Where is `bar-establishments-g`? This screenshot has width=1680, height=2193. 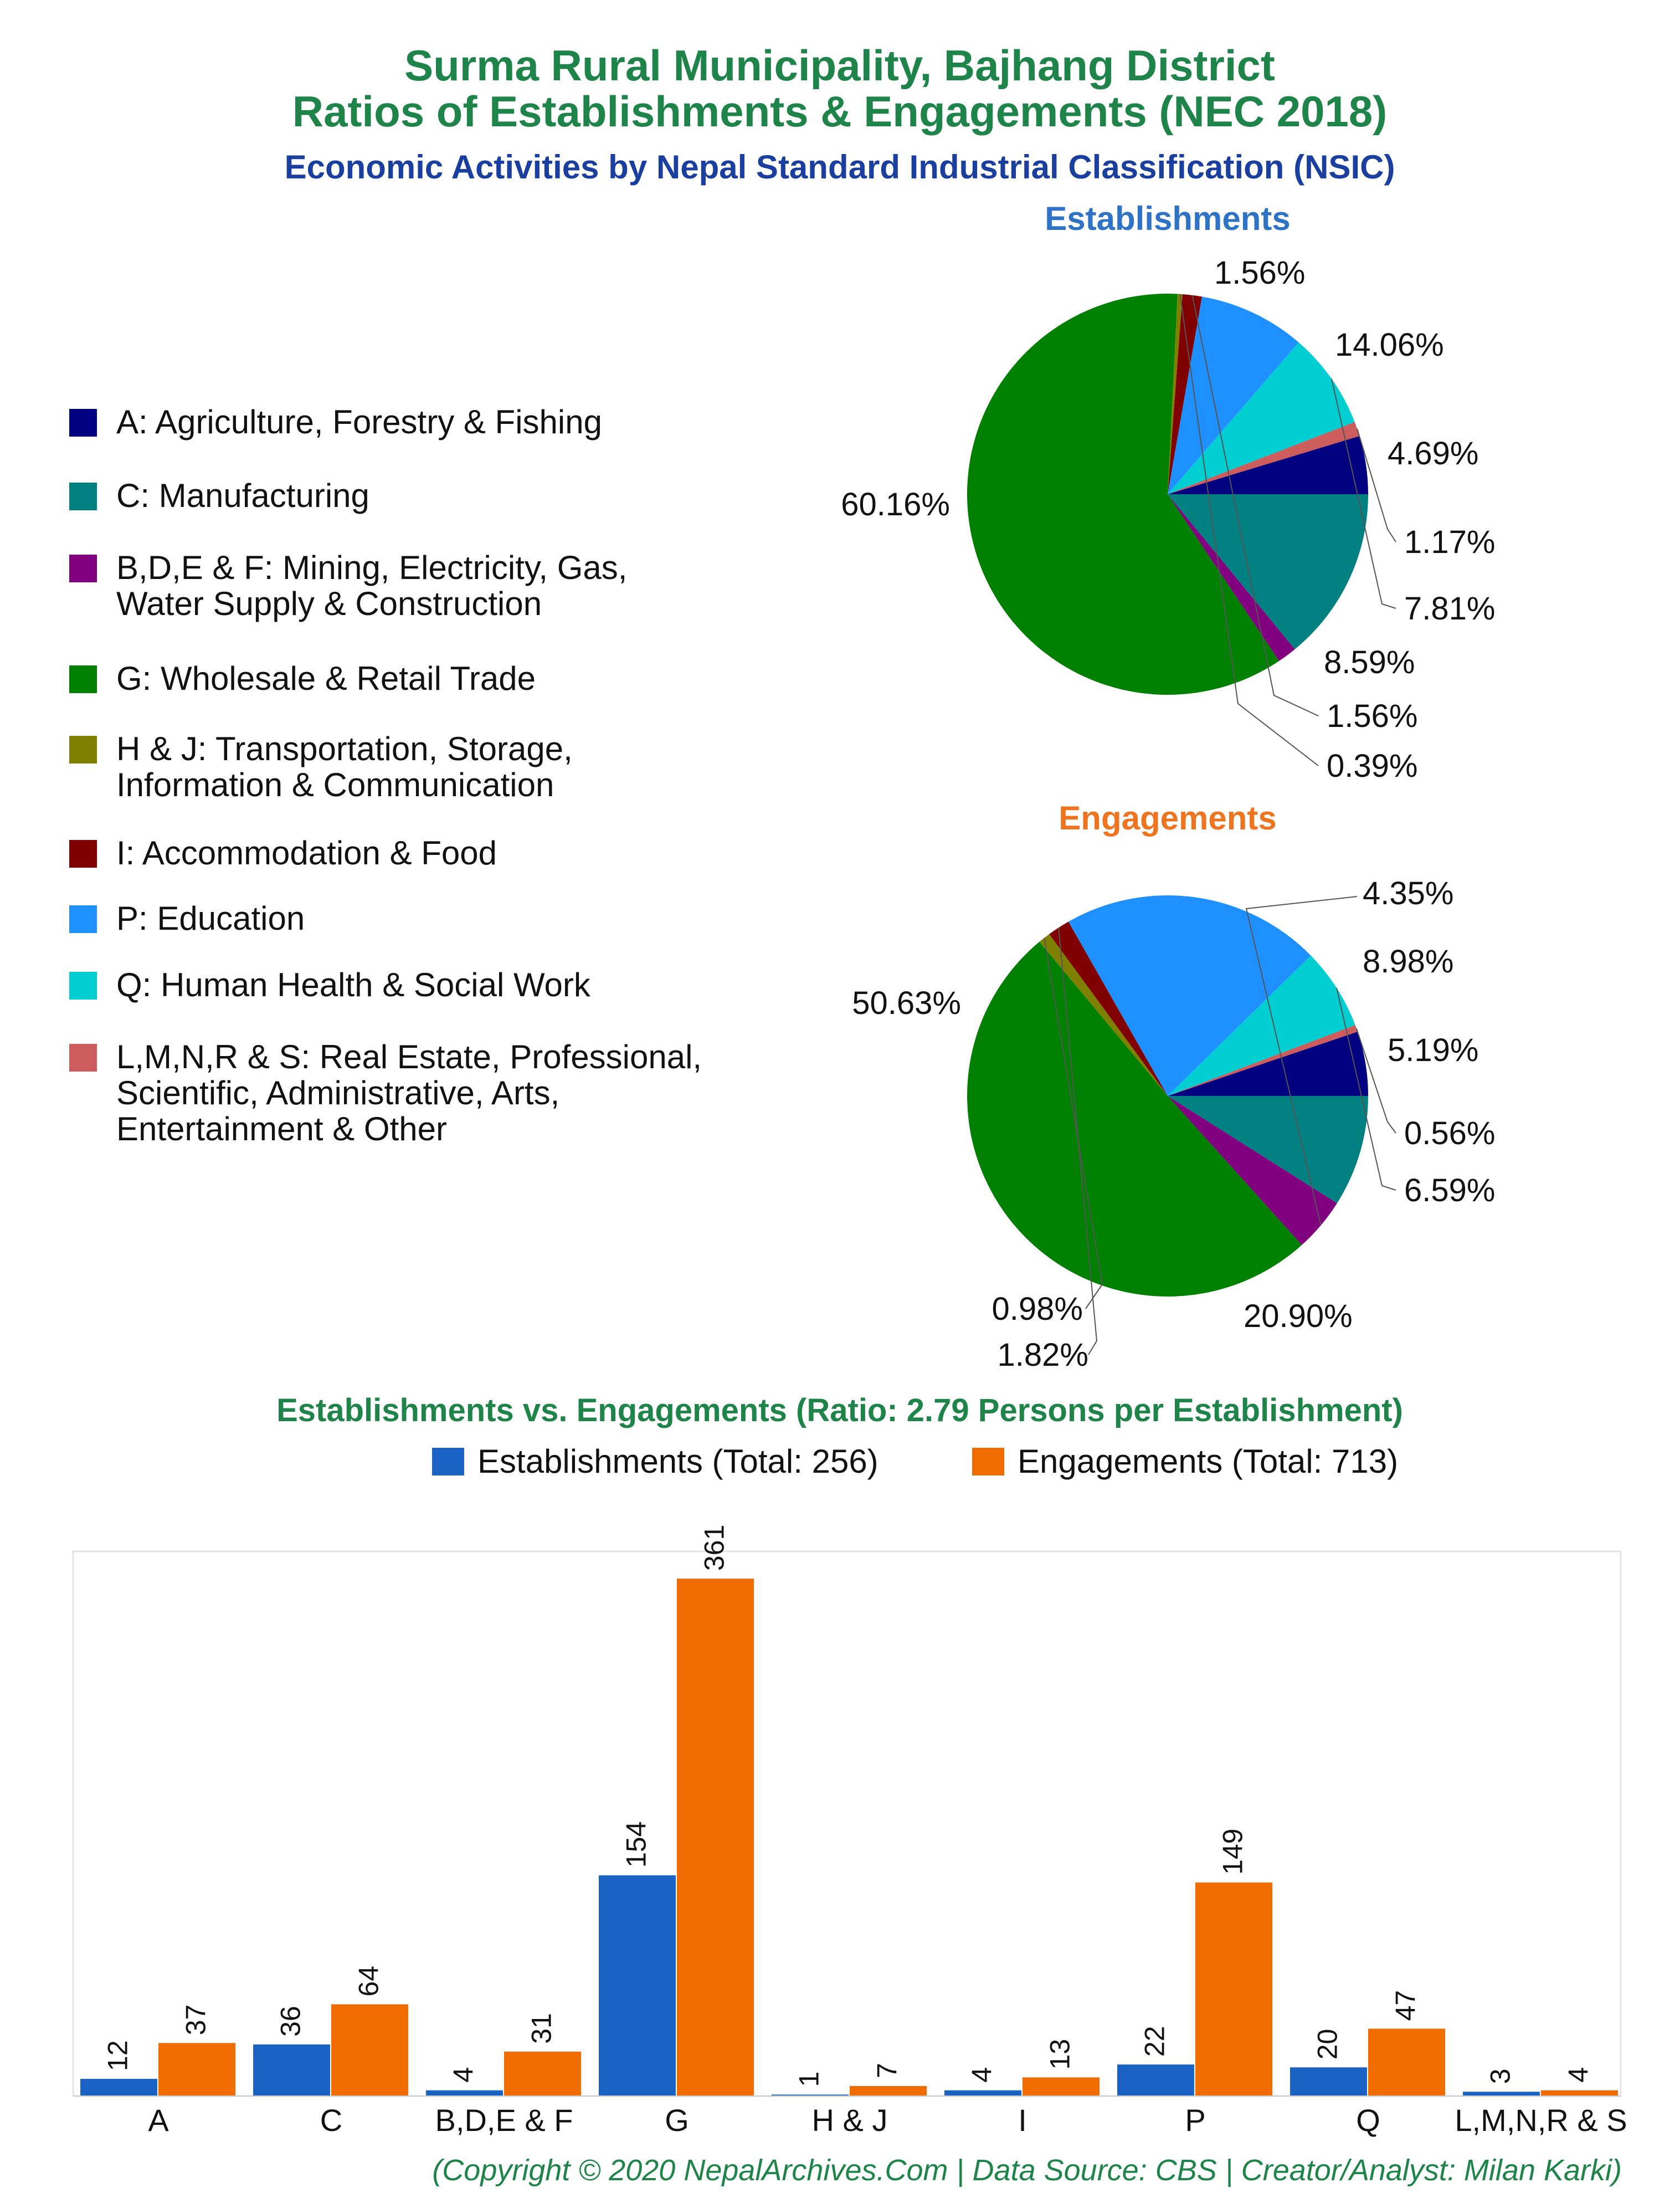
bar-establishments-g is located at coordinates (637, 1985).